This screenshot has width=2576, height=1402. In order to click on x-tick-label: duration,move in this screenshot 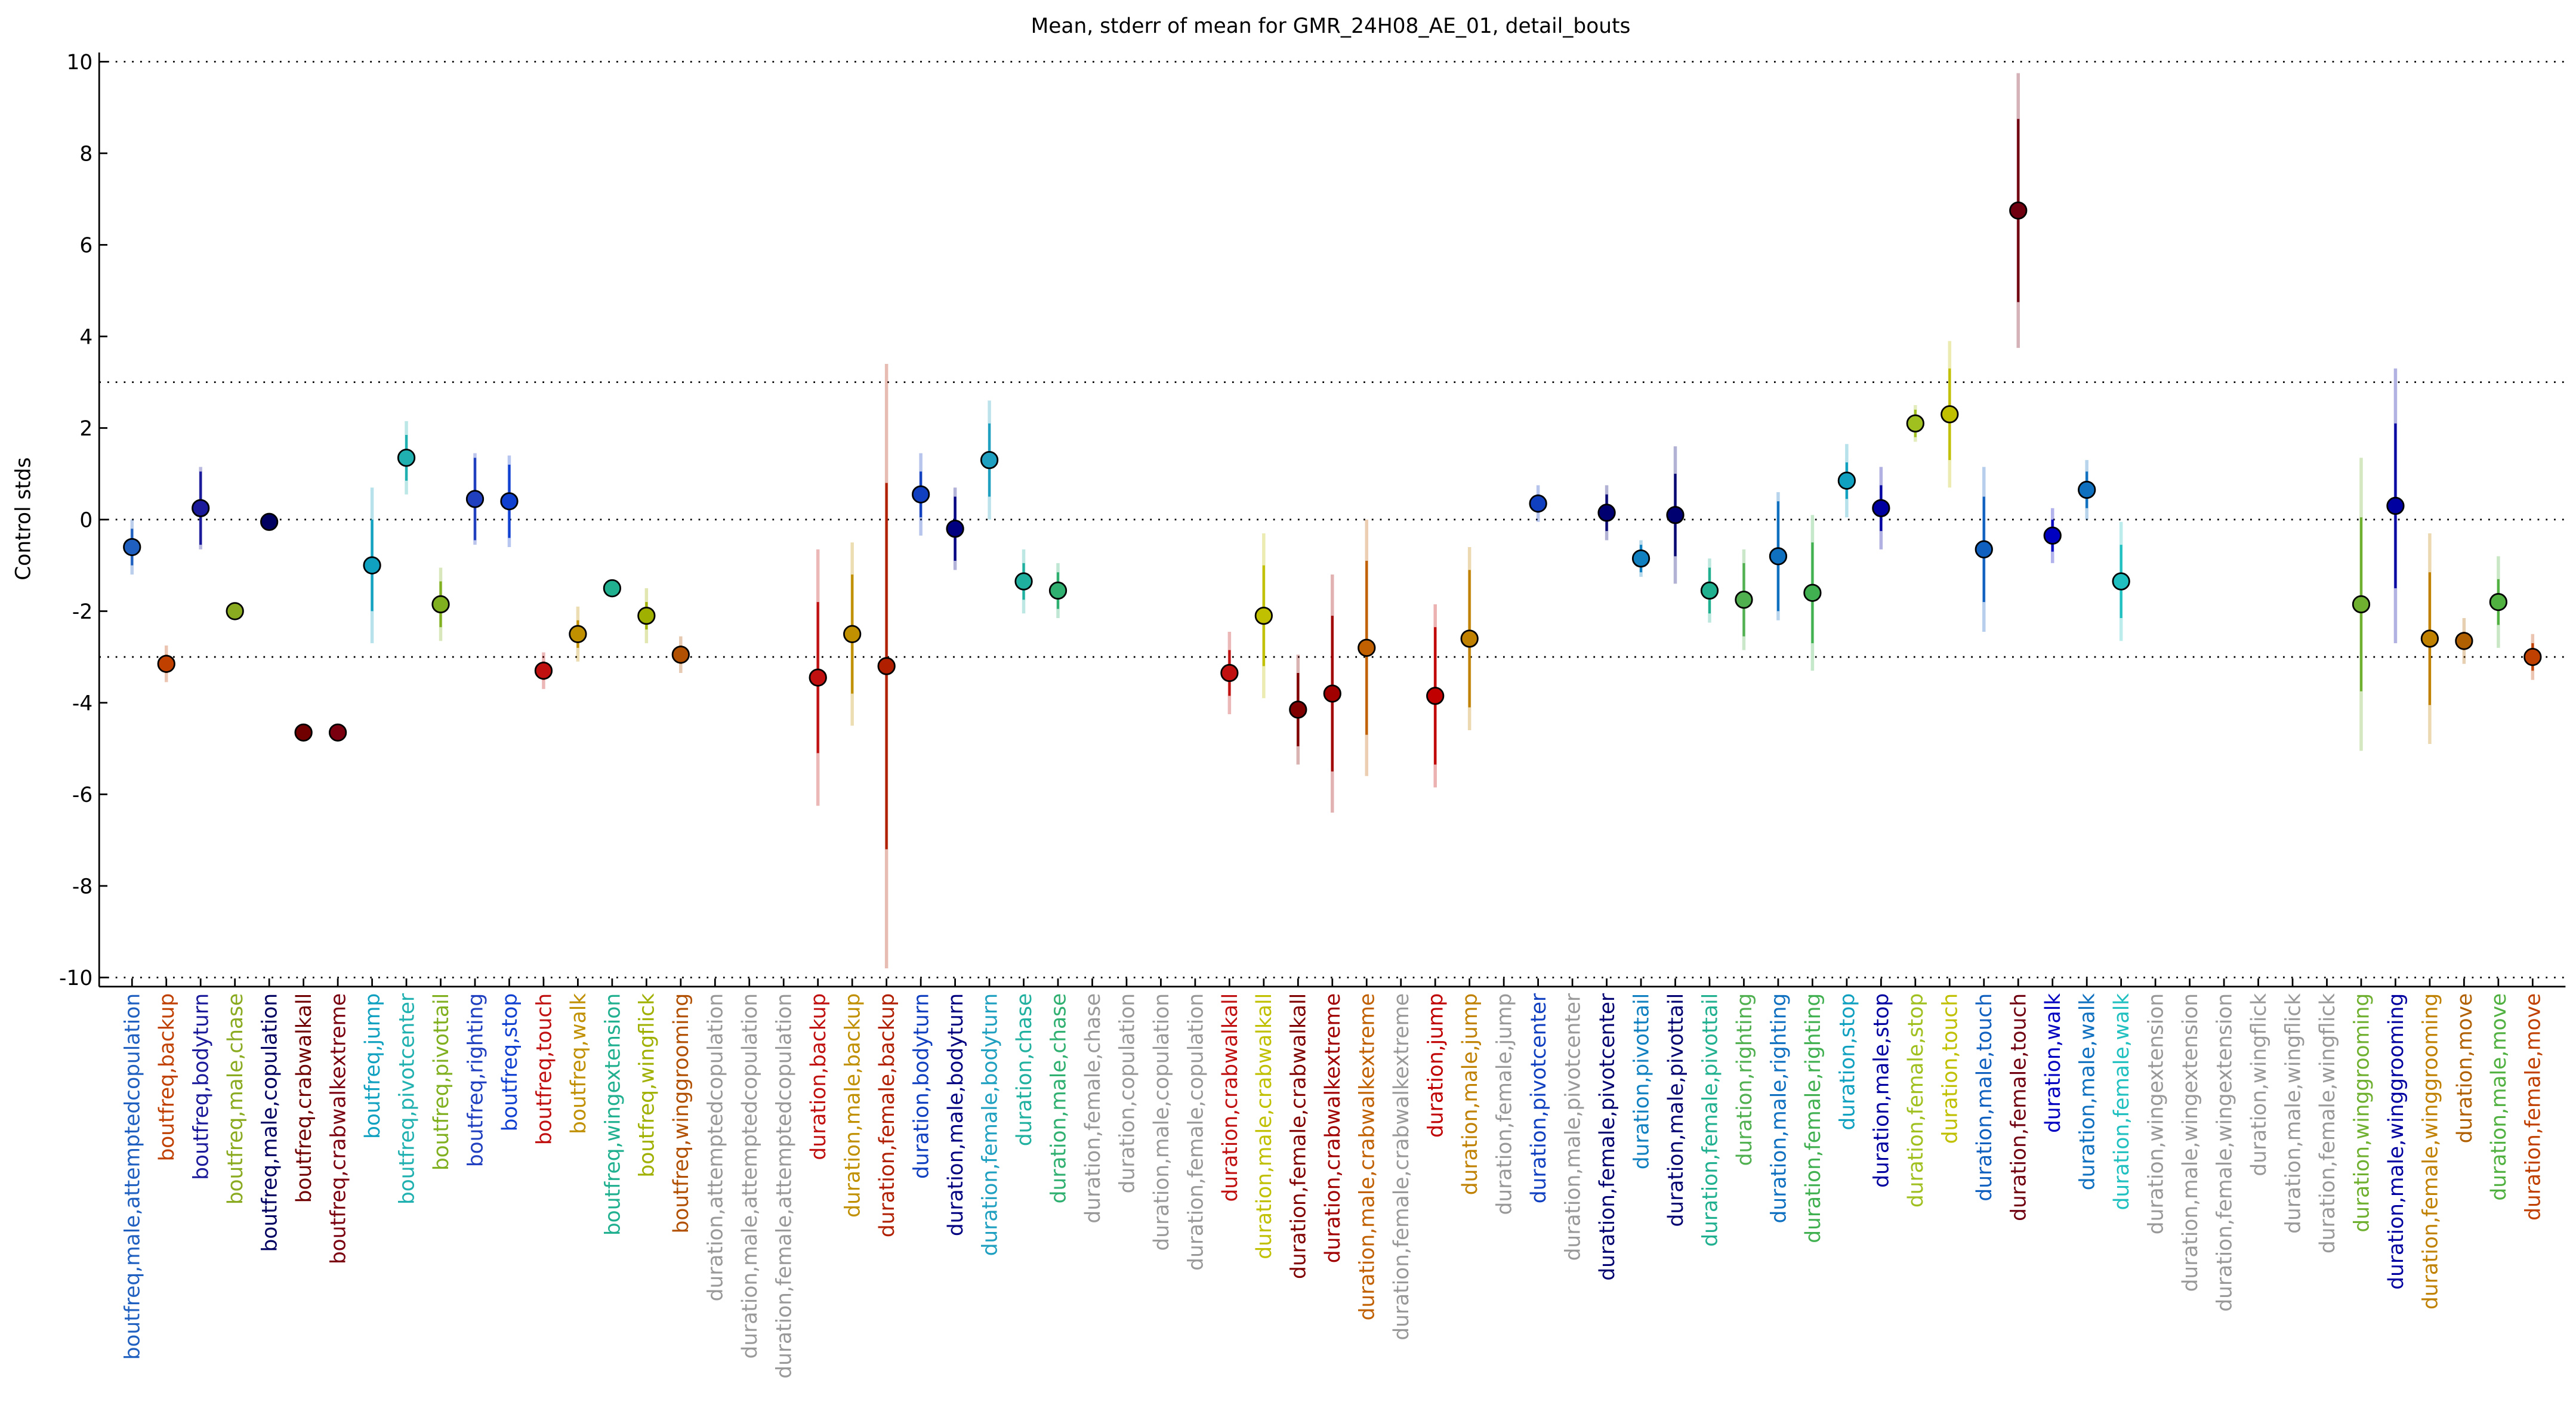, I will do `click(2465, 1068)`.